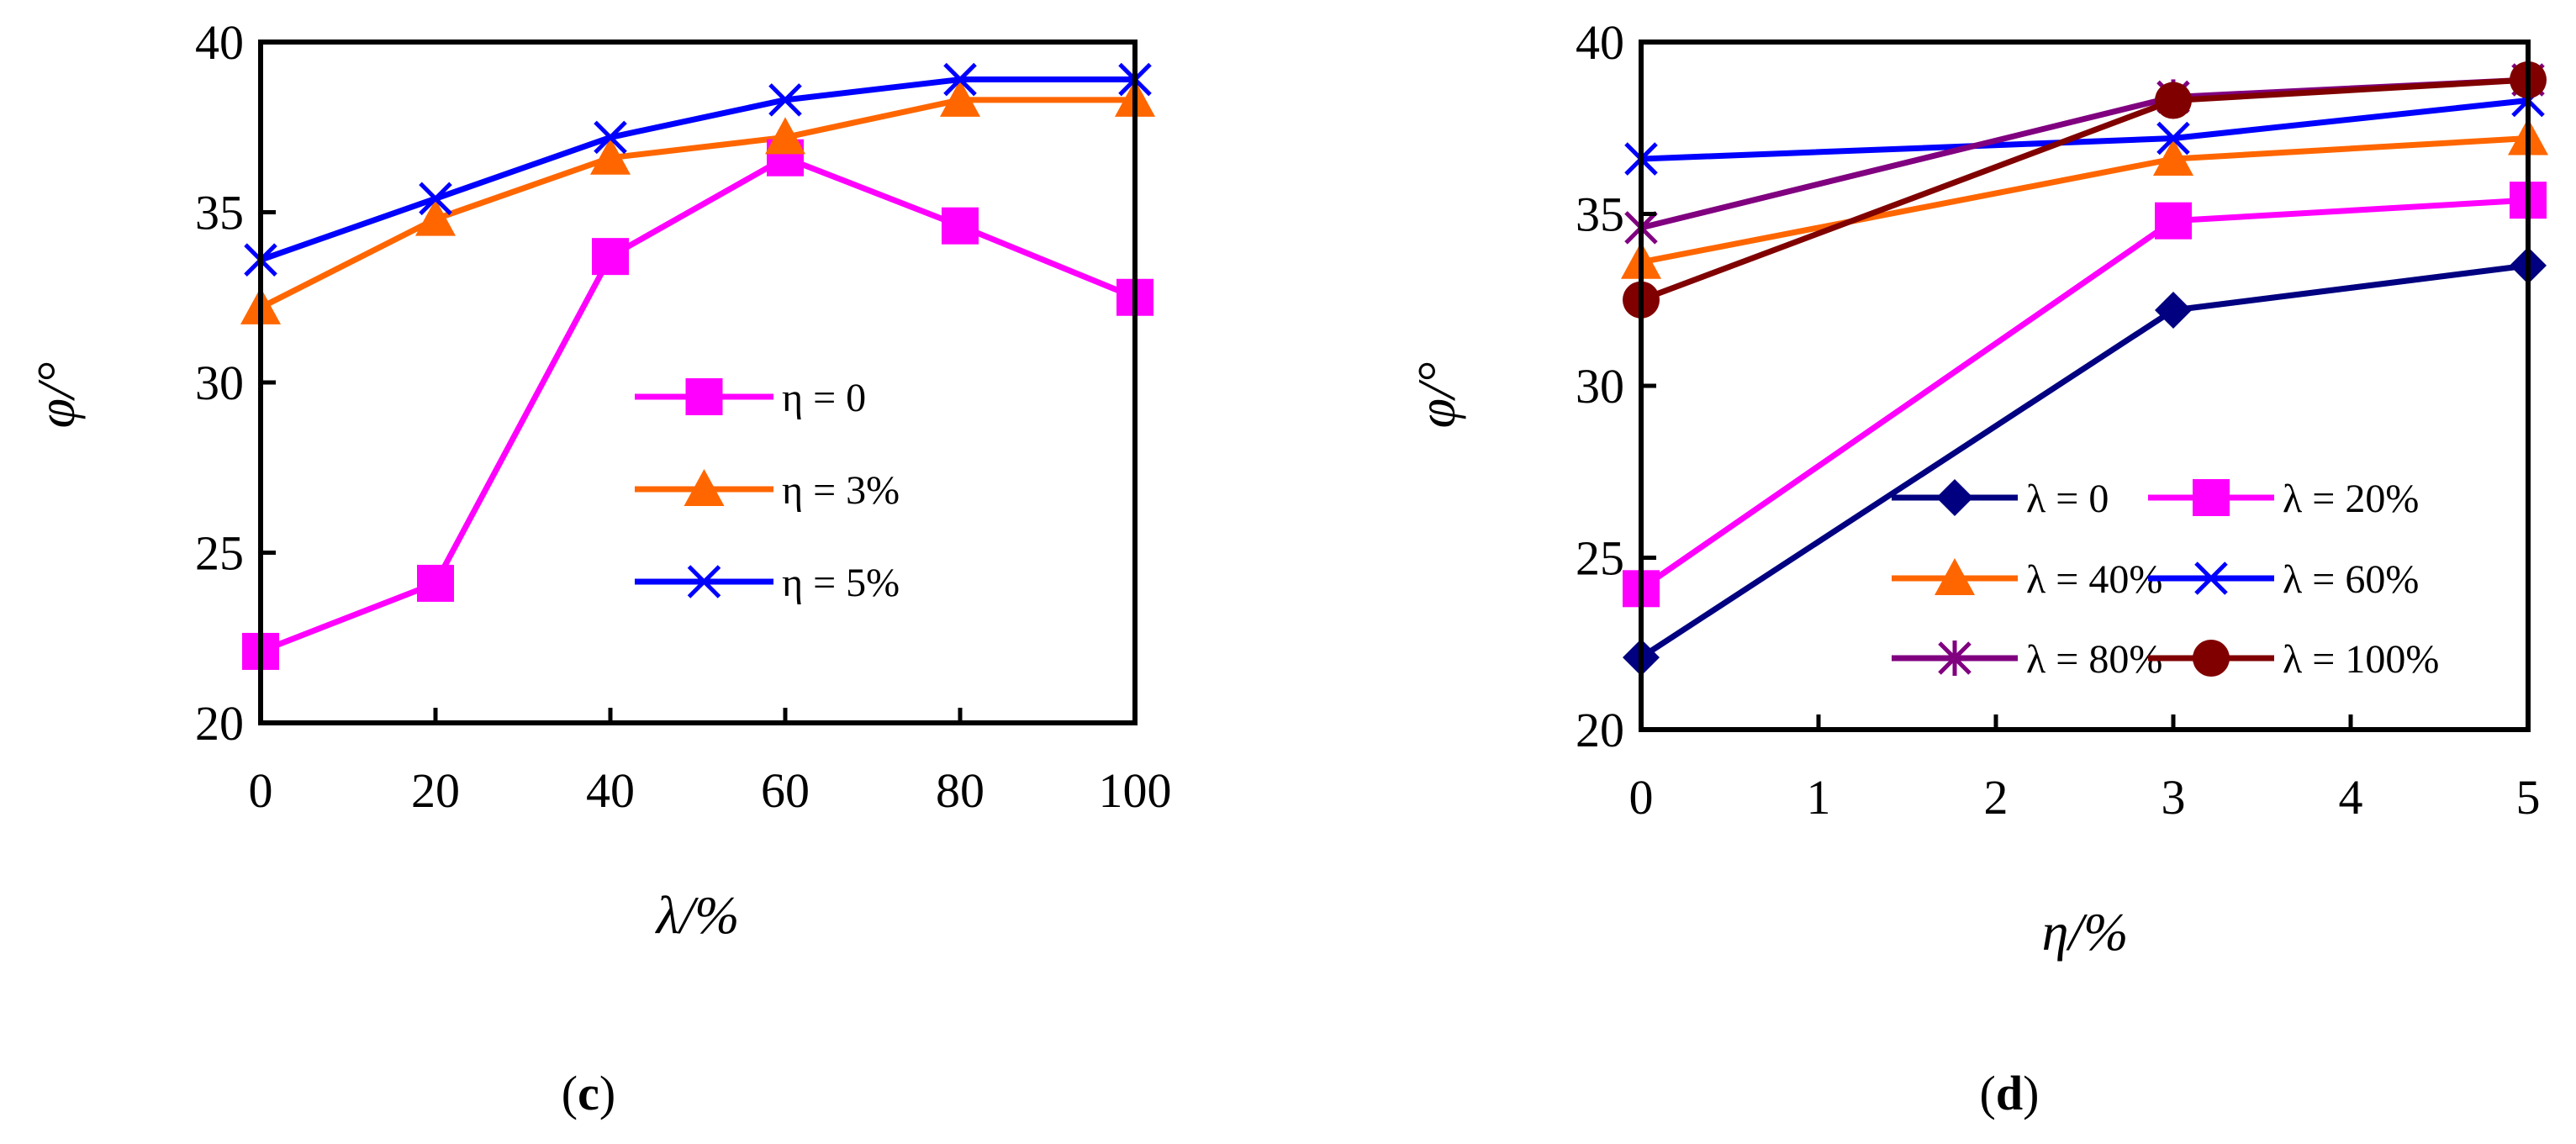 This screenshot has width=2576, height=1144. Describe the element at coordinates (841, 490) in the screenshot. I see `chart-c-legend-1-label: η = 3%` at that location.